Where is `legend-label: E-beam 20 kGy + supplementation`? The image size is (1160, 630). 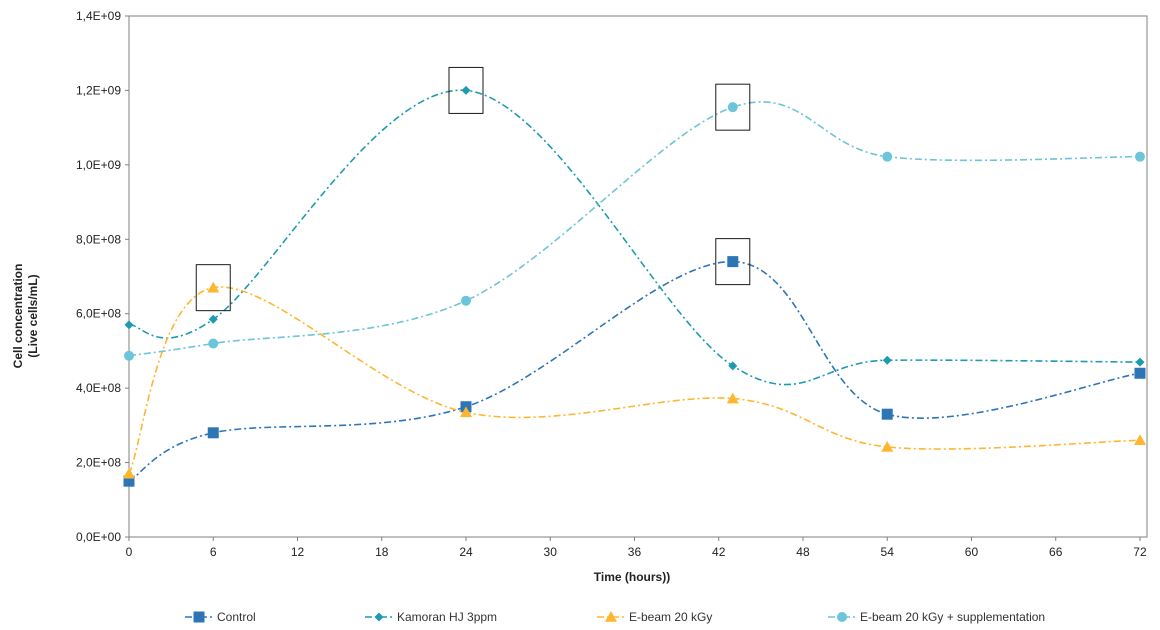 legend-label: E-beam 20 kGy + supplementation is located at coordinates (952, 617).